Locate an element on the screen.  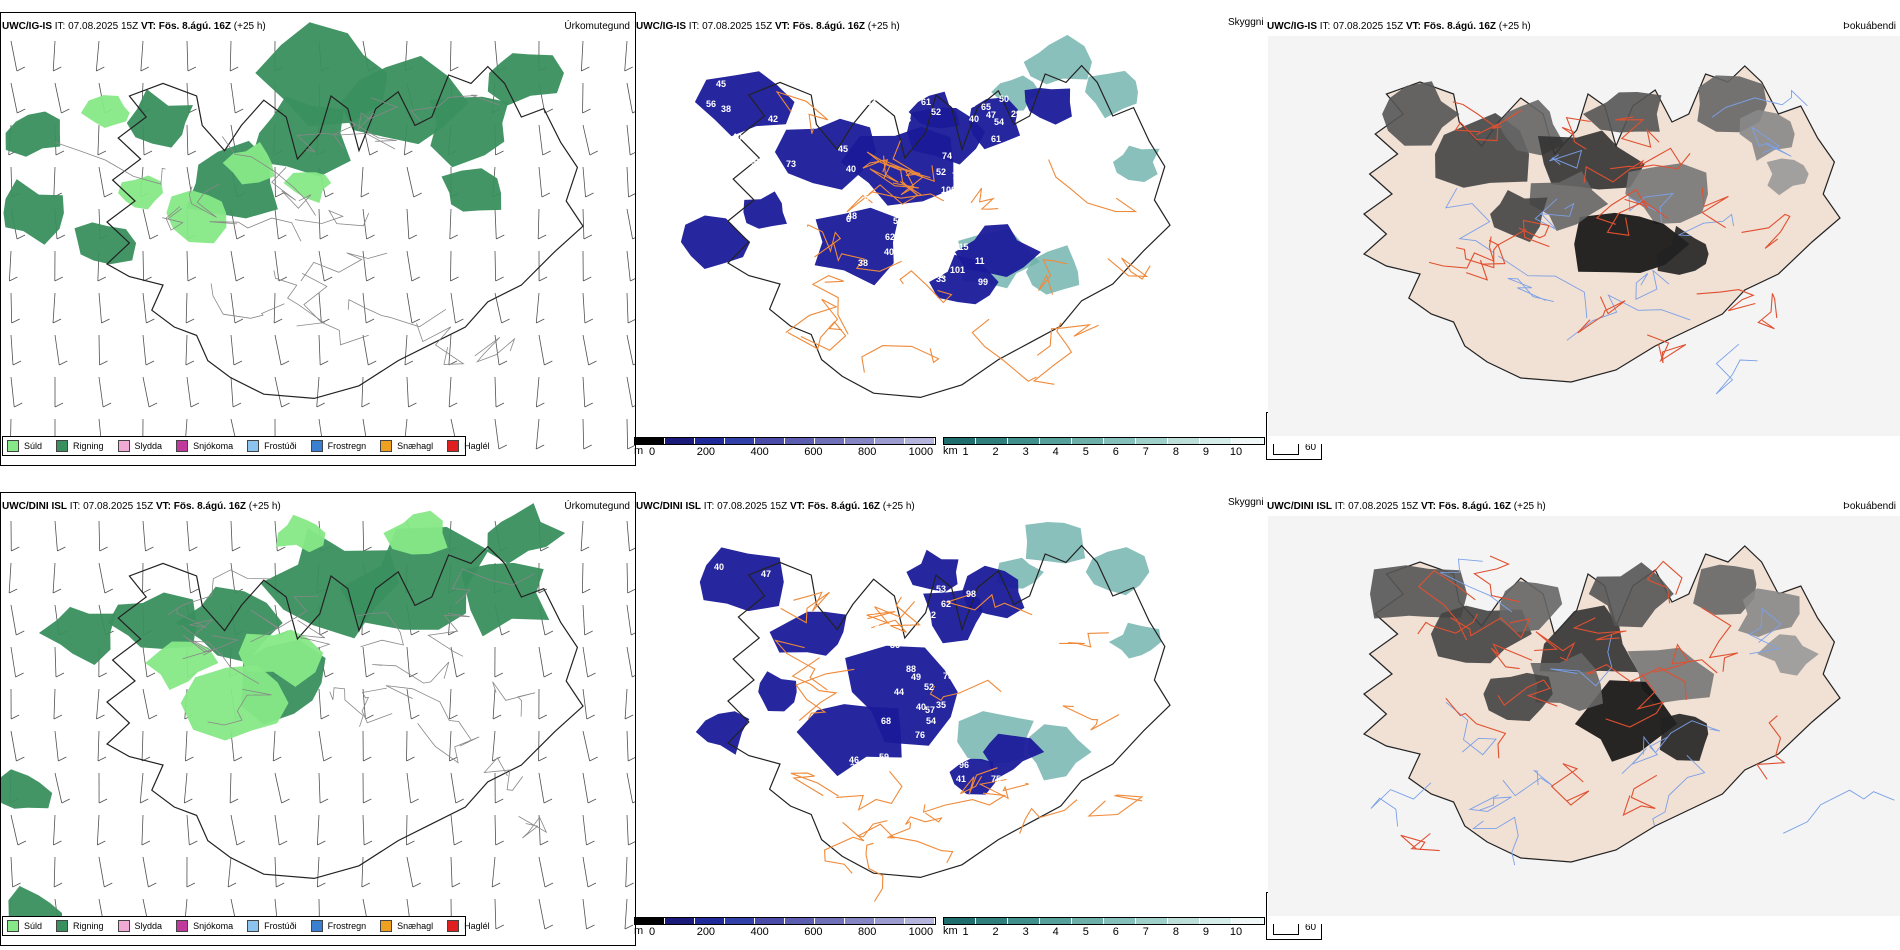
legend-item: Rigning is located at coordinates (80, 926).